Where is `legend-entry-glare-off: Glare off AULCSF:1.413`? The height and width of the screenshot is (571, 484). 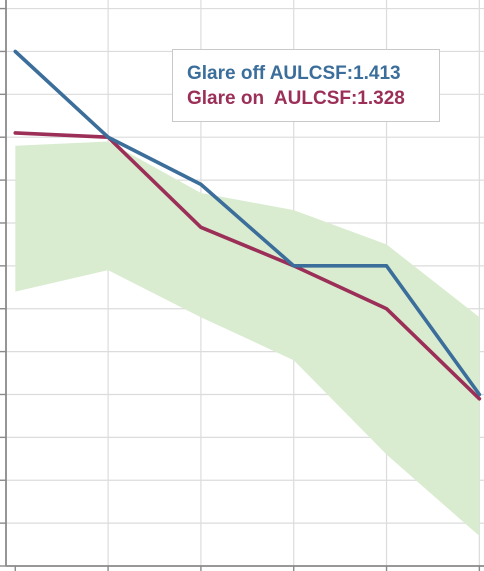 legend-entry-glare-off: Glare off AULCSF:1.413 is located at coordinates (294, 73).